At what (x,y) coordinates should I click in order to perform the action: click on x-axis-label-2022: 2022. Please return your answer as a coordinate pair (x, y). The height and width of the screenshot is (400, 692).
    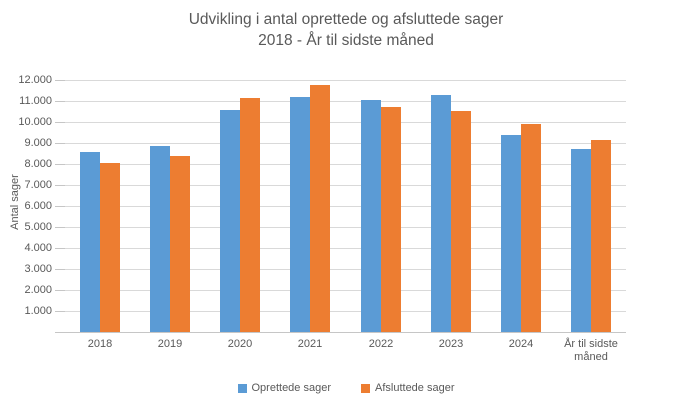
    Looking at the image, I should click on (381, 344).